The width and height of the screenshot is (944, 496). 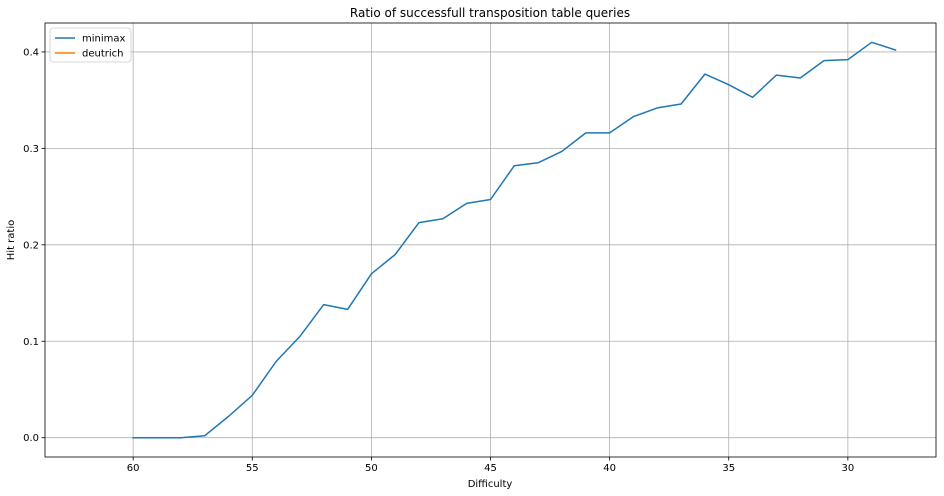 I want to click on y-tick-label: 0.1, so click(x=31, y=342).